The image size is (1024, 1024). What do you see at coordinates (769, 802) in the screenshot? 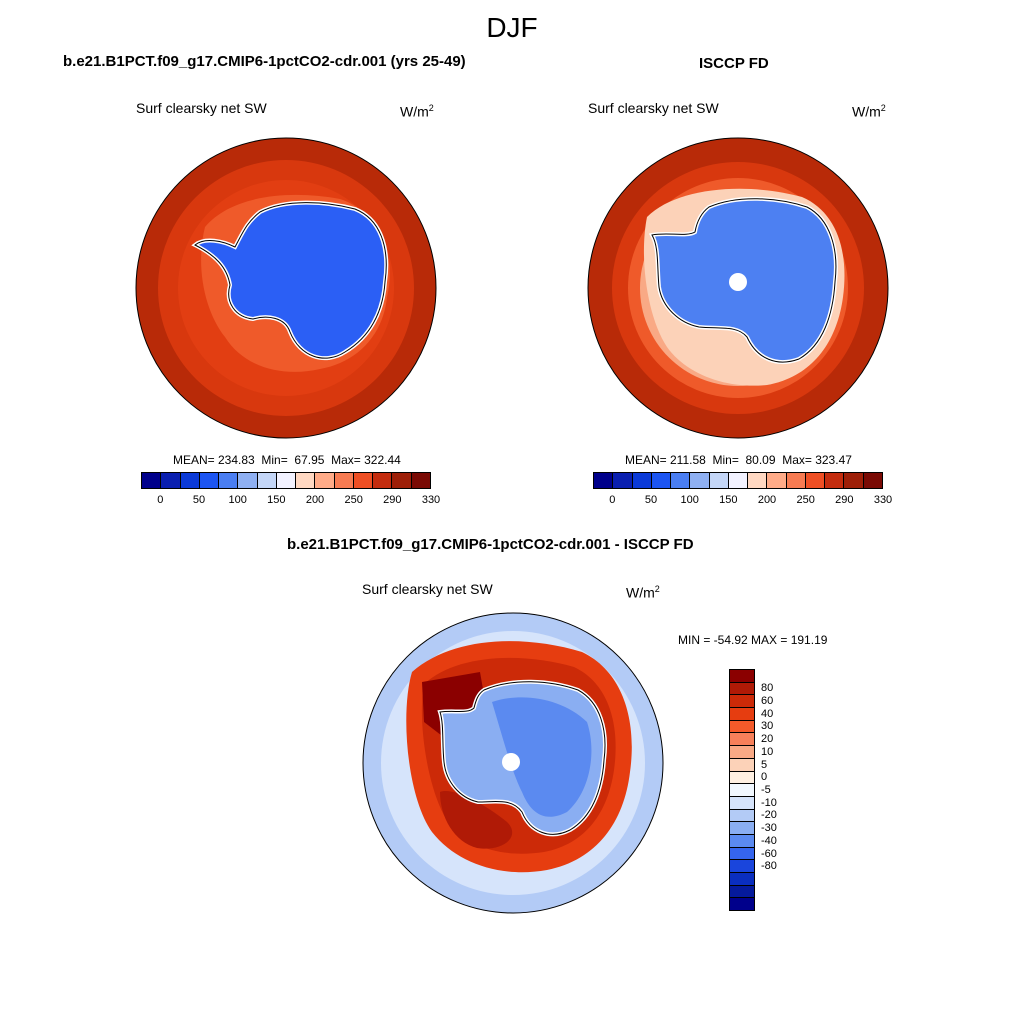
I see `colorbar-level-label: -10` at bounding box center [769, 802].